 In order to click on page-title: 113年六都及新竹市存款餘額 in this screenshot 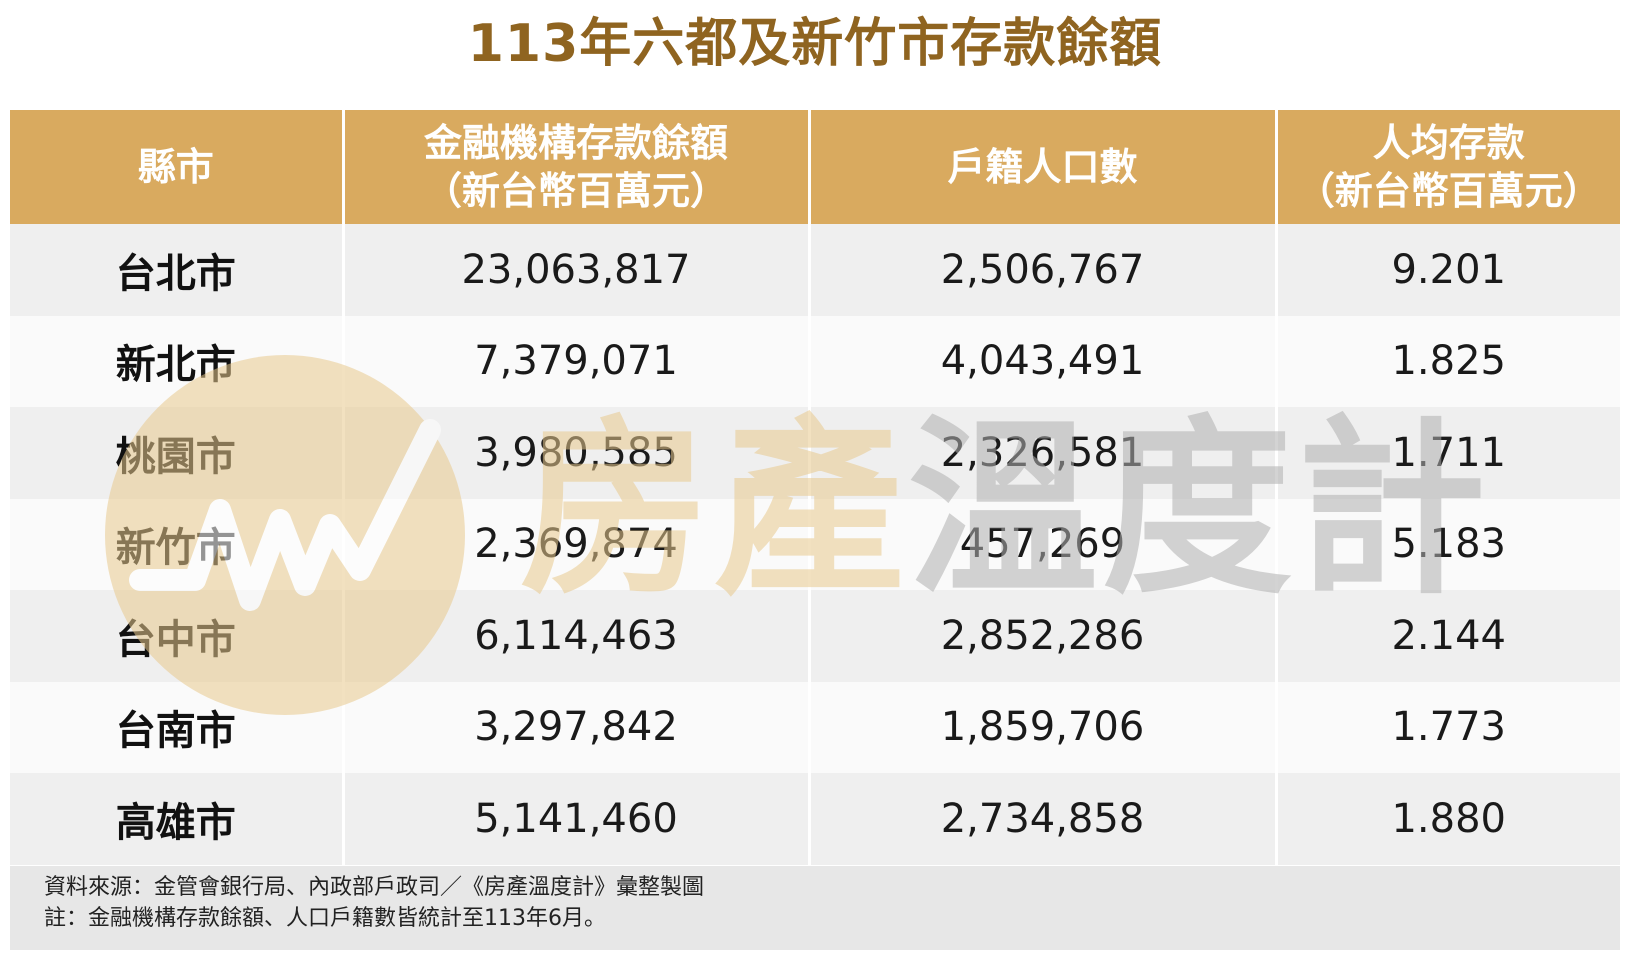, I will do `click(815, 44)`.